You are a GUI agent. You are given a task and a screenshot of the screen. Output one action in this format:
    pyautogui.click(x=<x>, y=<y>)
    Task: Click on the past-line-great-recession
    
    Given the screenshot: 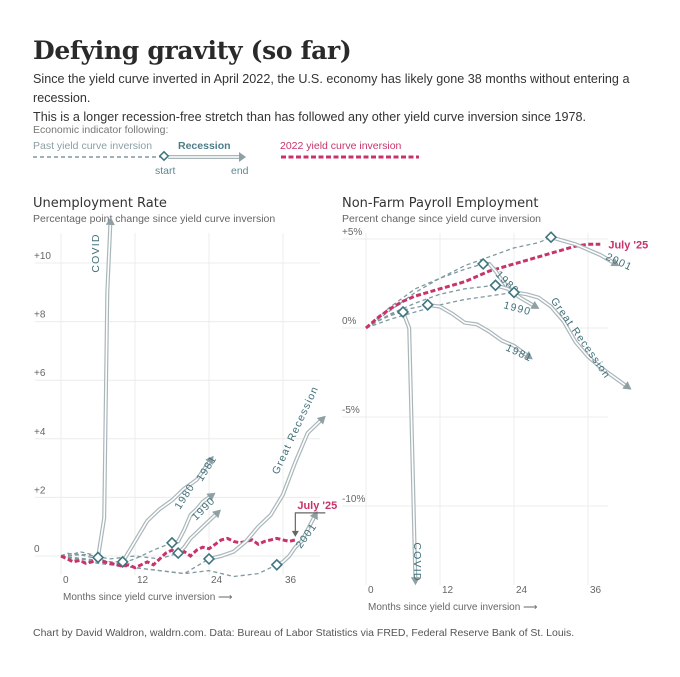 What is the action you would take?
    pyautogui.click(x=135, y=565)
    